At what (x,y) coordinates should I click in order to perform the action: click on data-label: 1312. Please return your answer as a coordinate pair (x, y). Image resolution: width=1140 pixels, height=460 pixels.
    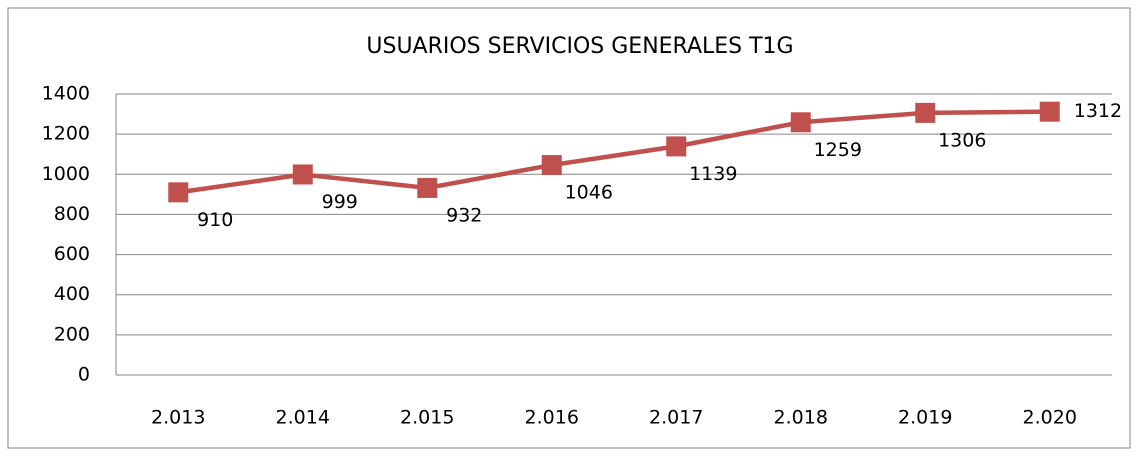
    Looking at the image, I should click on (1098, 111).